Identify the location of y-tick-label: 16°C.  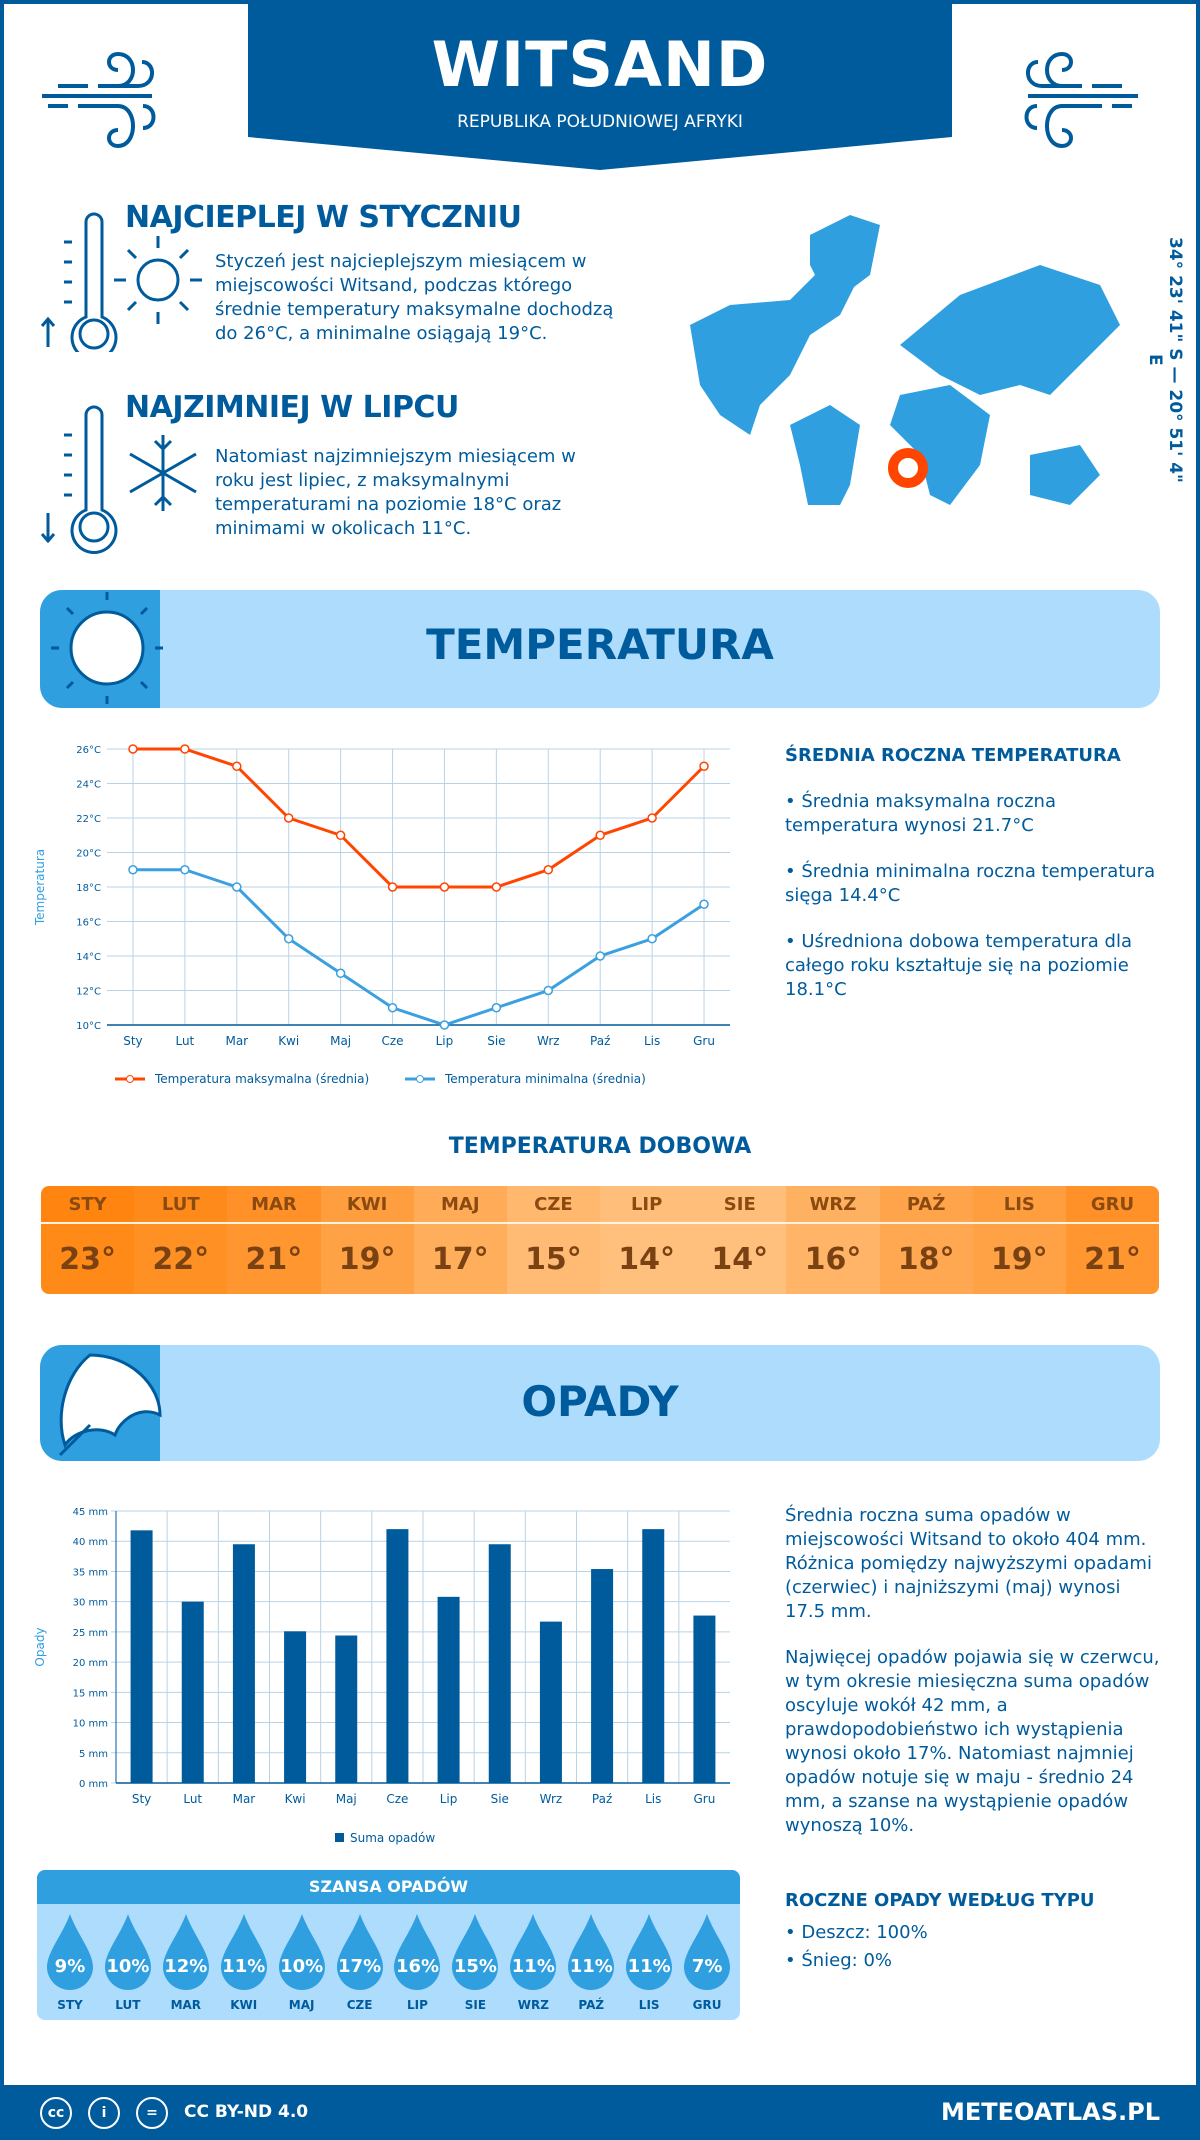
(88, 923).